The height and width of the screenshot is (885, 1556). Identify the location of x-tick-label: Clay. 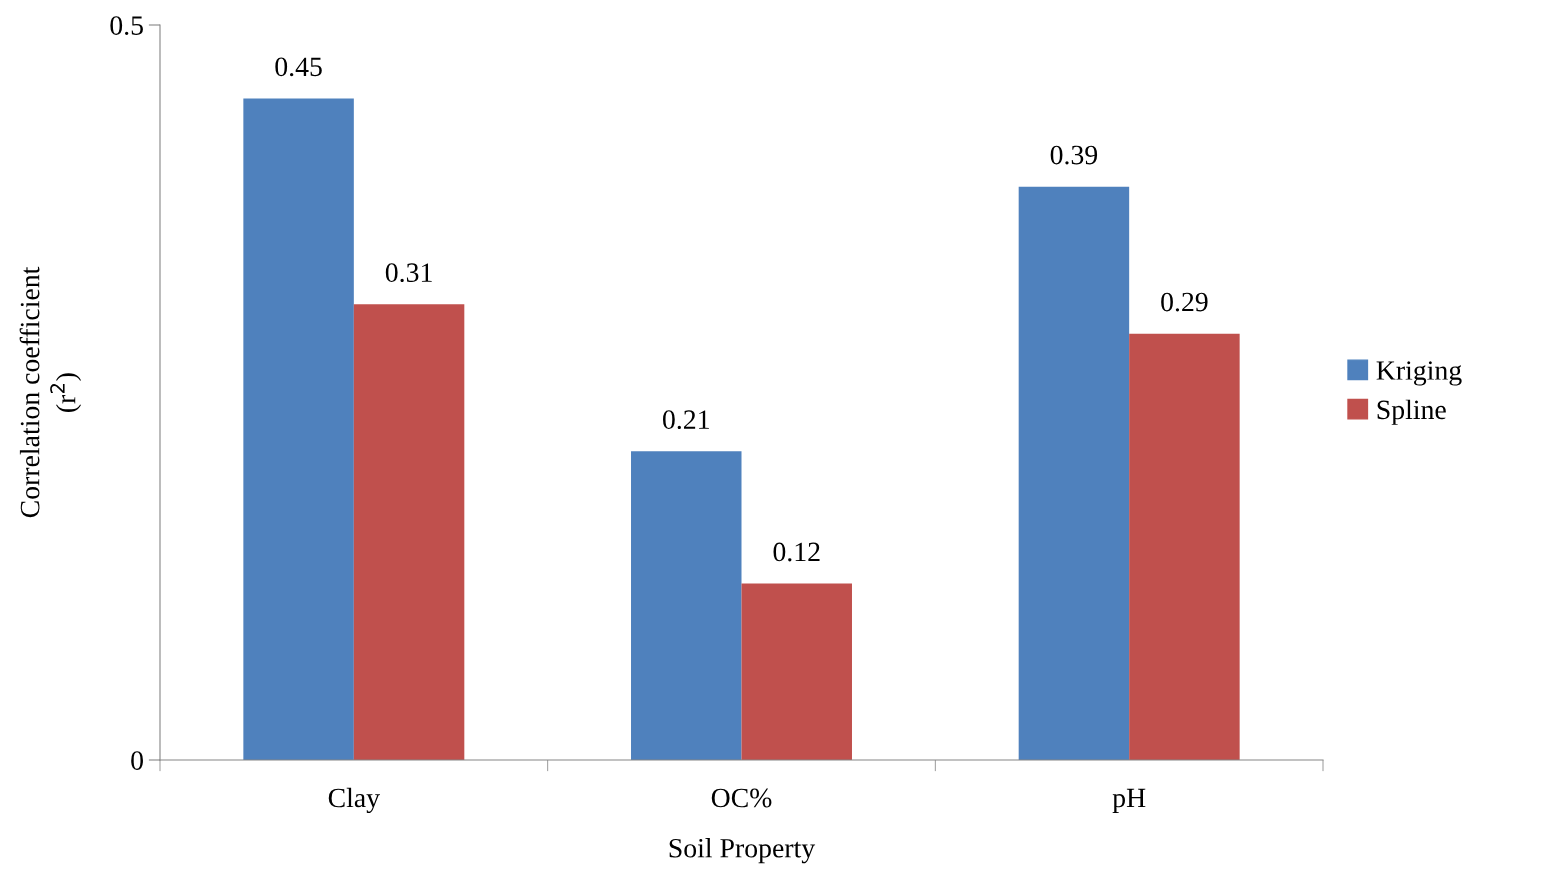
(354, 800).